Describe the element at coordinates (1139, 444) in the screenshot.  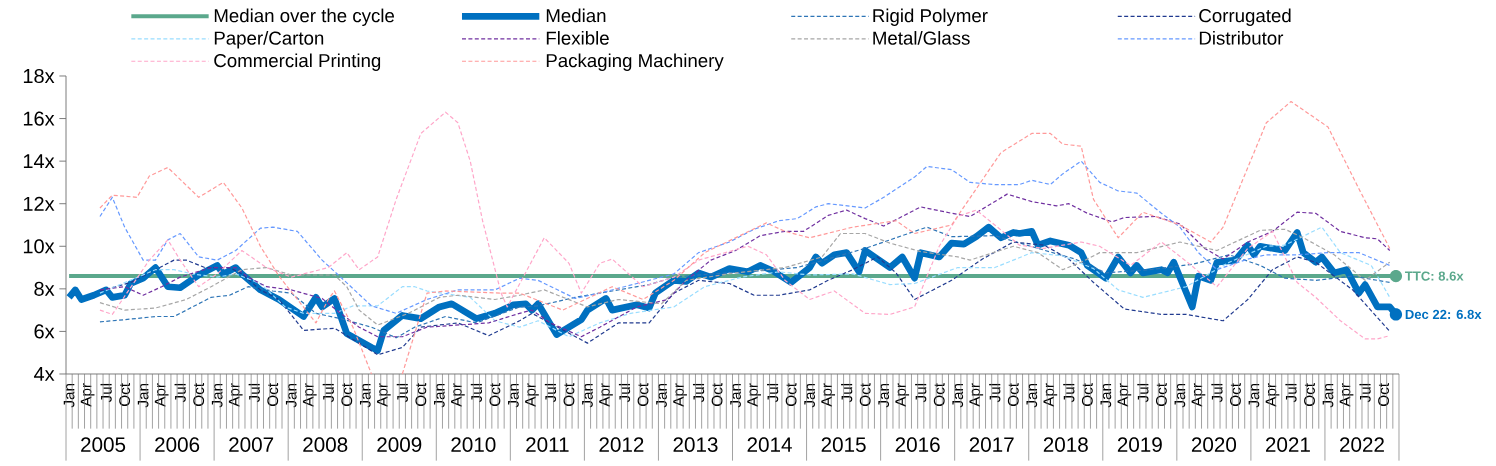
I see `text: 2019` at that location.